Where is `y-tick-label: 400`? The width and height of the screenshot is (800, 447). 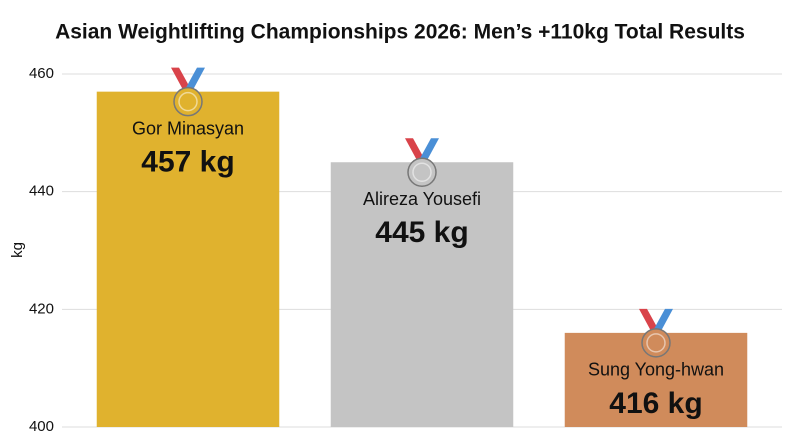
y-tick-label: 400 is located at coordinates (41, 426).